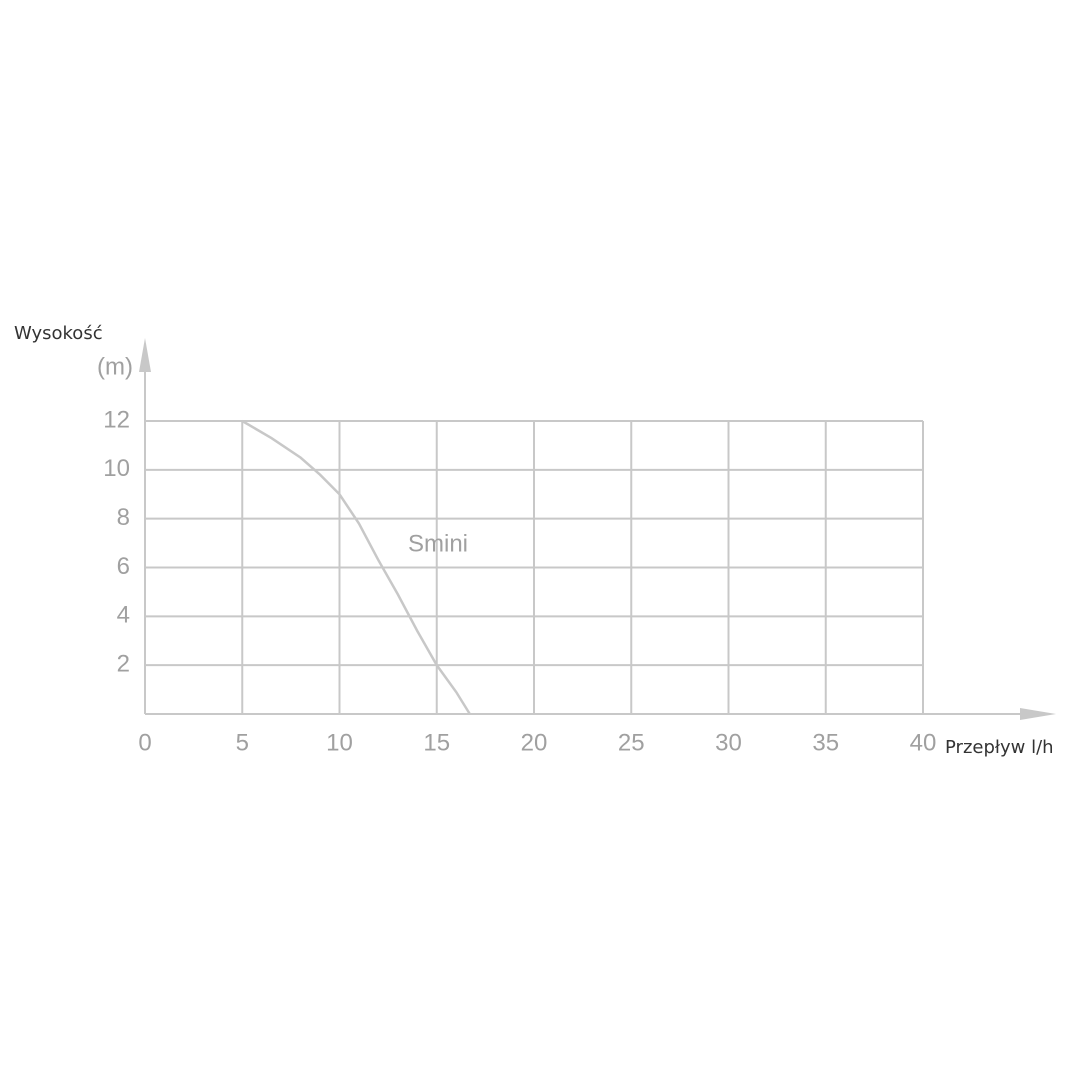  I want to click on x-tick-label: 5, so click(242, 742).